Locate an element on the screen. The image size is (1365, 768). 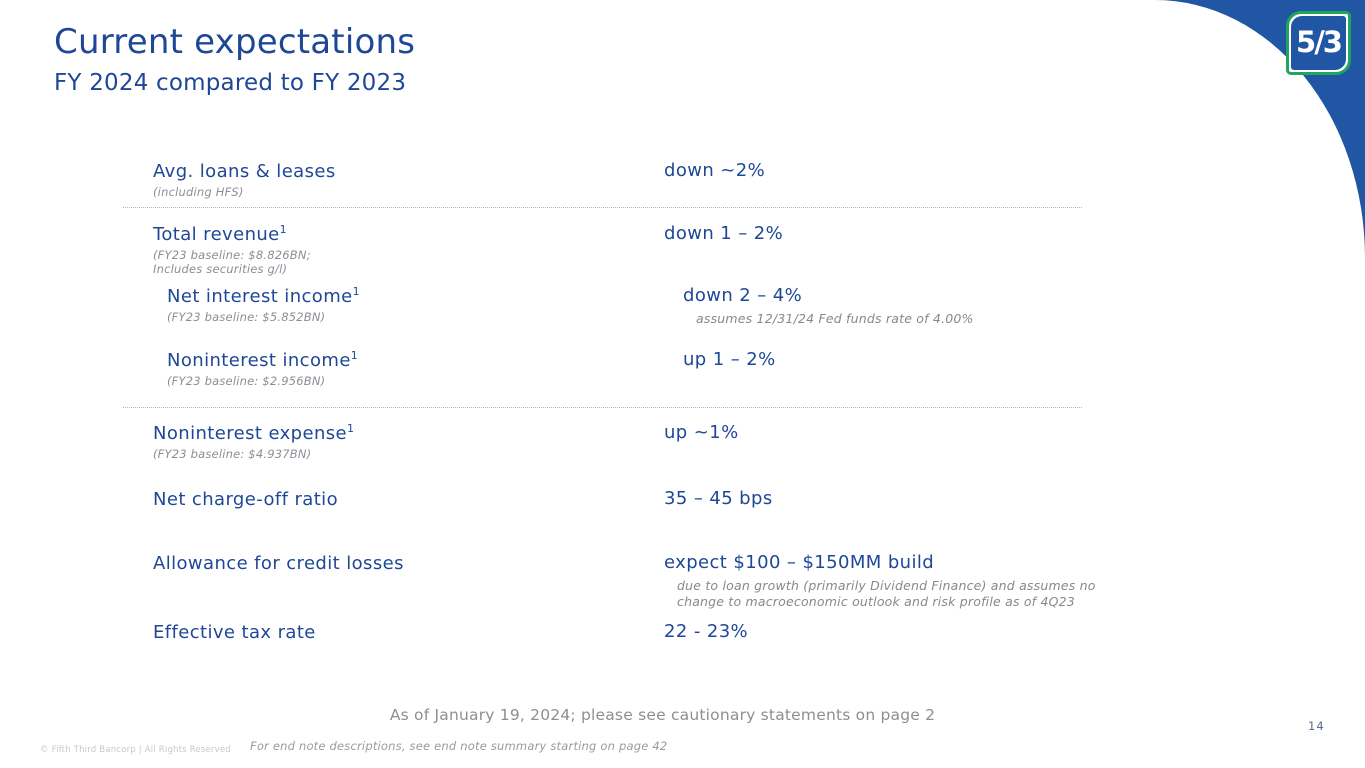
page-title: Current expectations is located at coordinates (235, 42).